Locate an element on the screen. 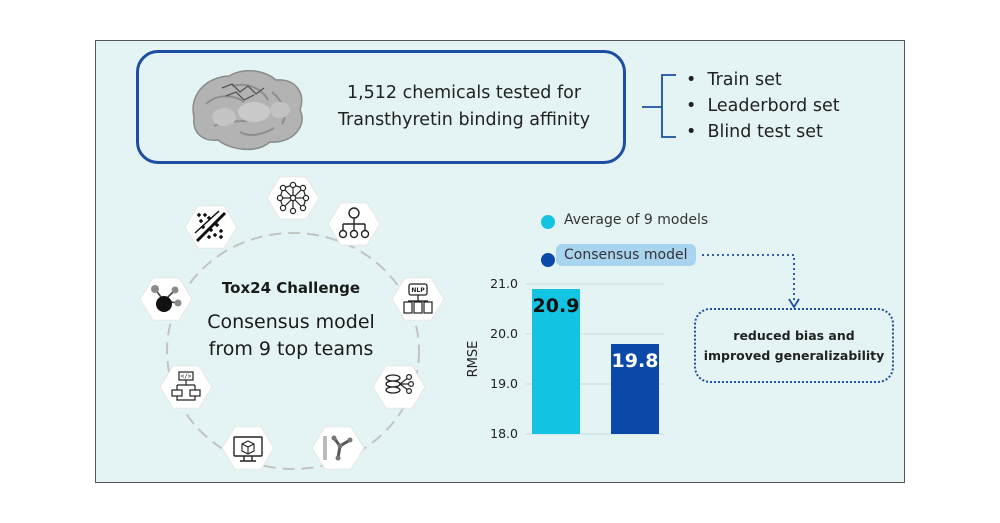  y-axis-label: RMSE is located at coordinates (473, 359).